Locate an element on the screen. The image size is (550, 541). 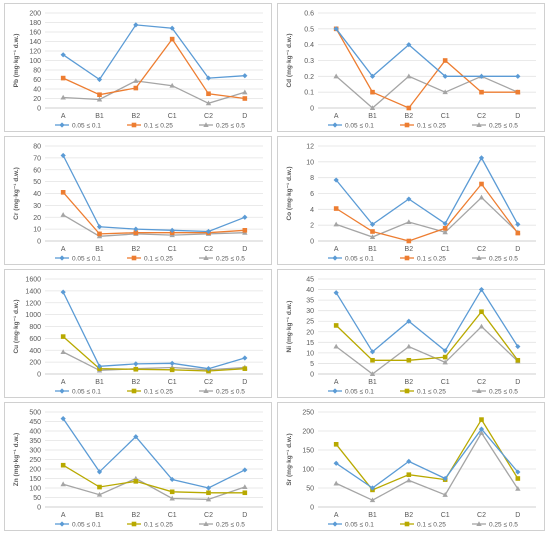
x-tick-label: B1 is located at coordinates (372, 249).